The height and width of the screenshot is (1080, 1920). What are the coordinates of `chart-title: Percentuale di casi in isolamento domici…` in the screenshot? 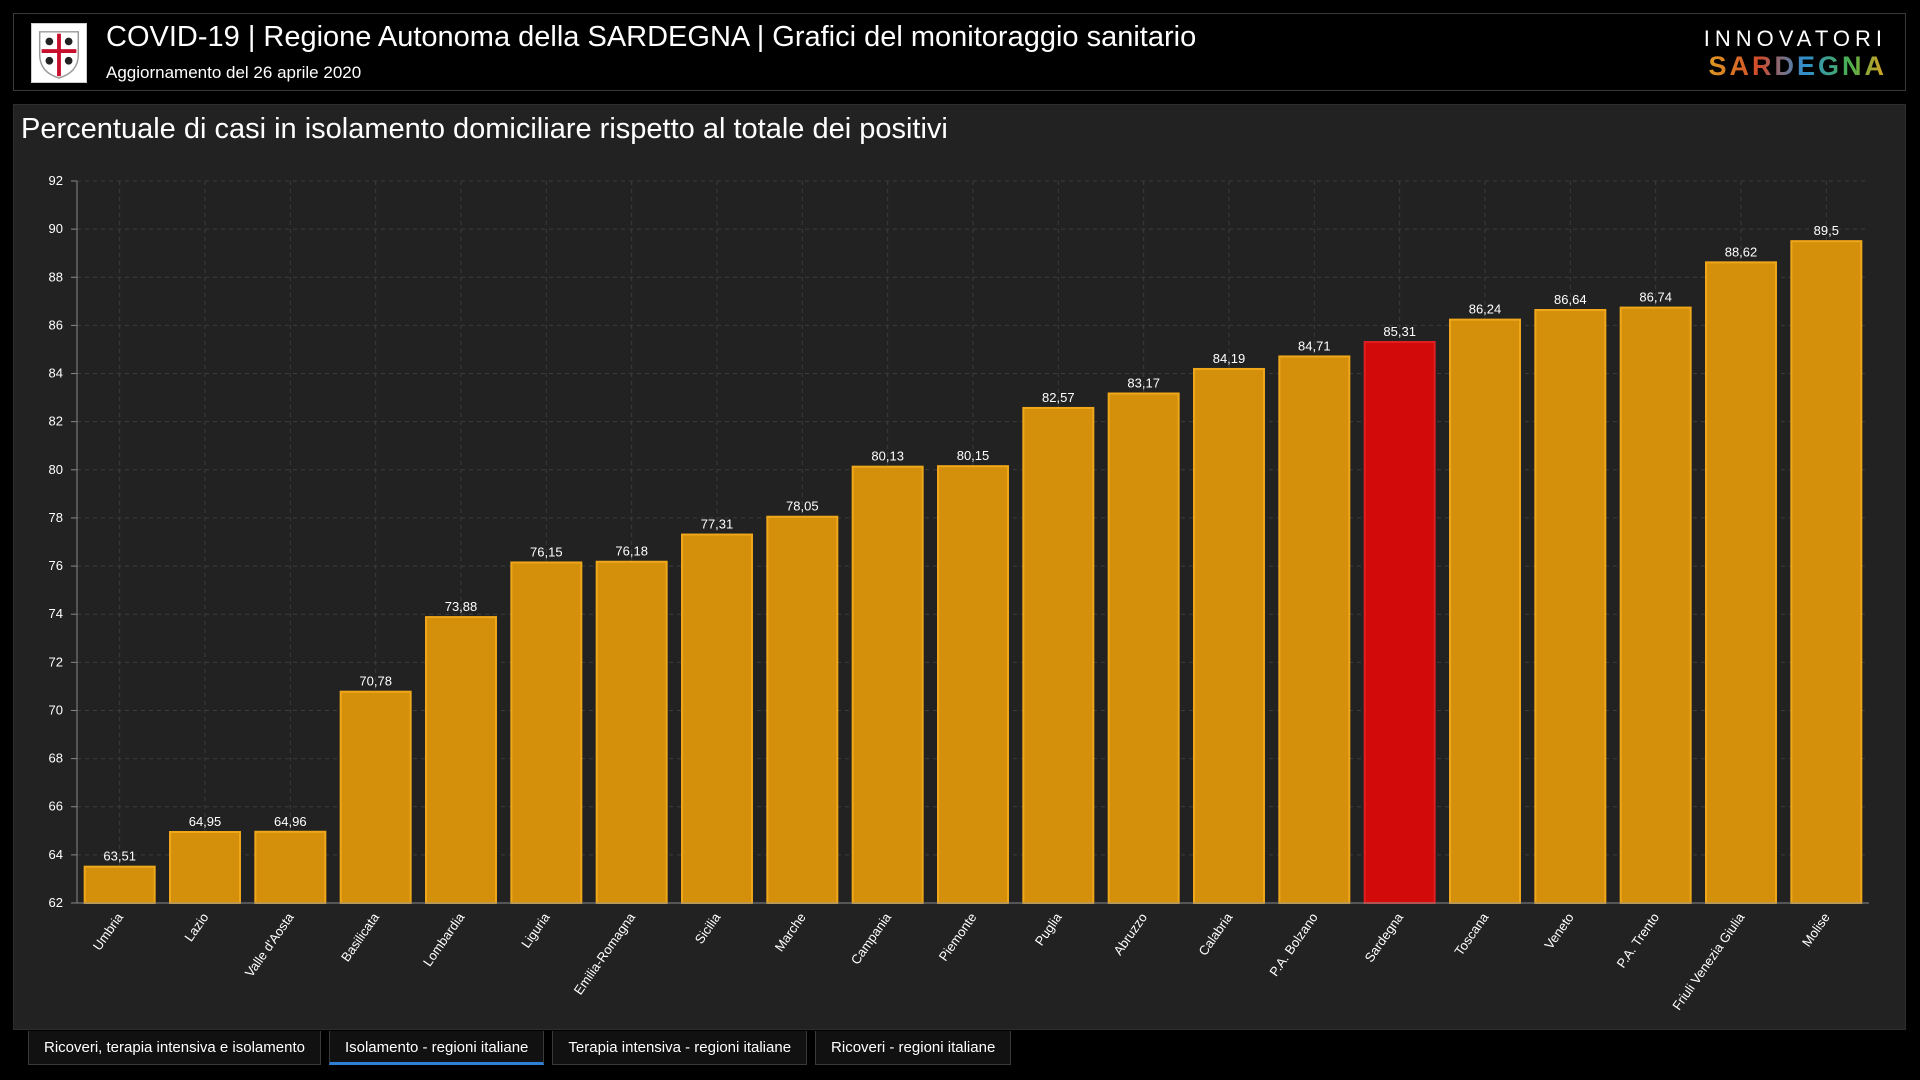 It's located at (484, 129).